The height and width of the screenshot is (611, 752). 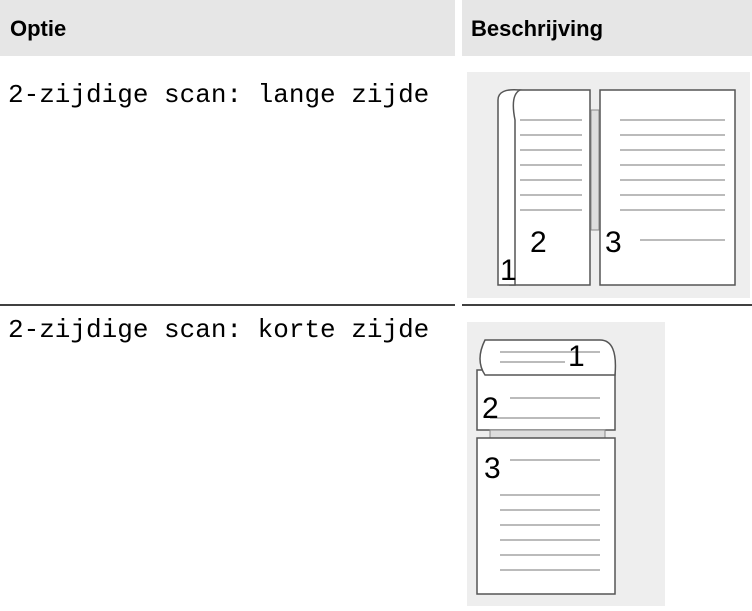 What do you see at coordinates (38, 28) in the screenshot?
I see `header-text: Optie` at bounding box center [38, 28].